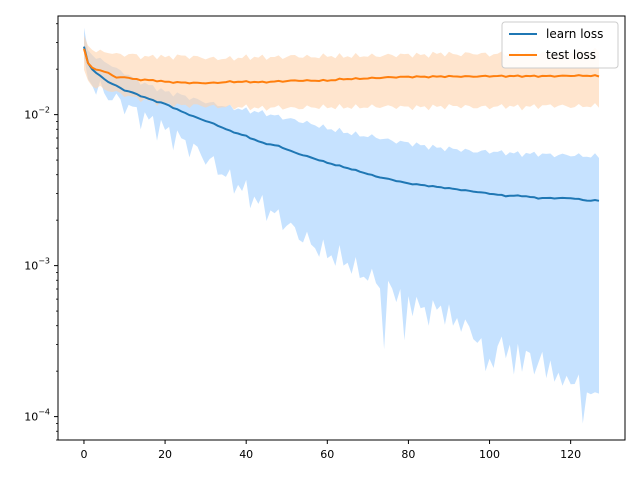  Describe the element at coordinates (83, 454) in the screenshot. I see `x-tick-label: 0` at that location.